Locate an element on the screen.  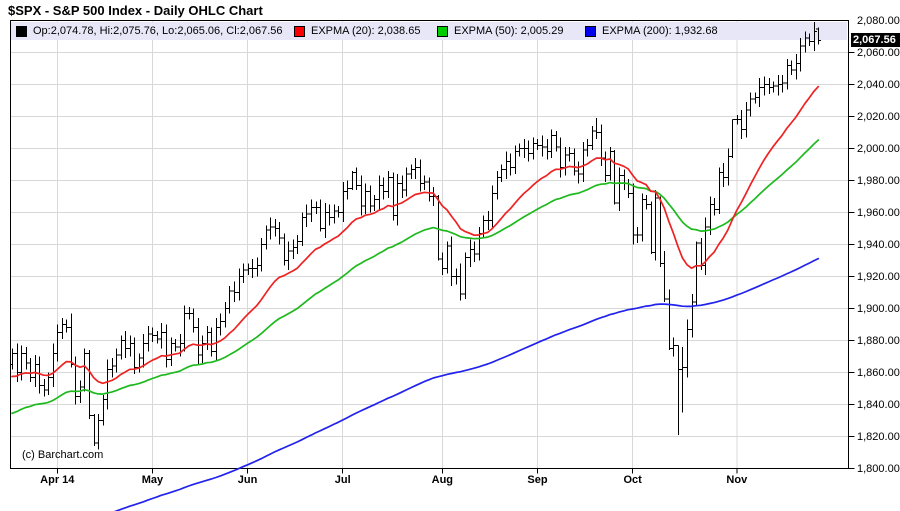
last-price-badge: 2,067.56 is located at coordinates (875, 40).